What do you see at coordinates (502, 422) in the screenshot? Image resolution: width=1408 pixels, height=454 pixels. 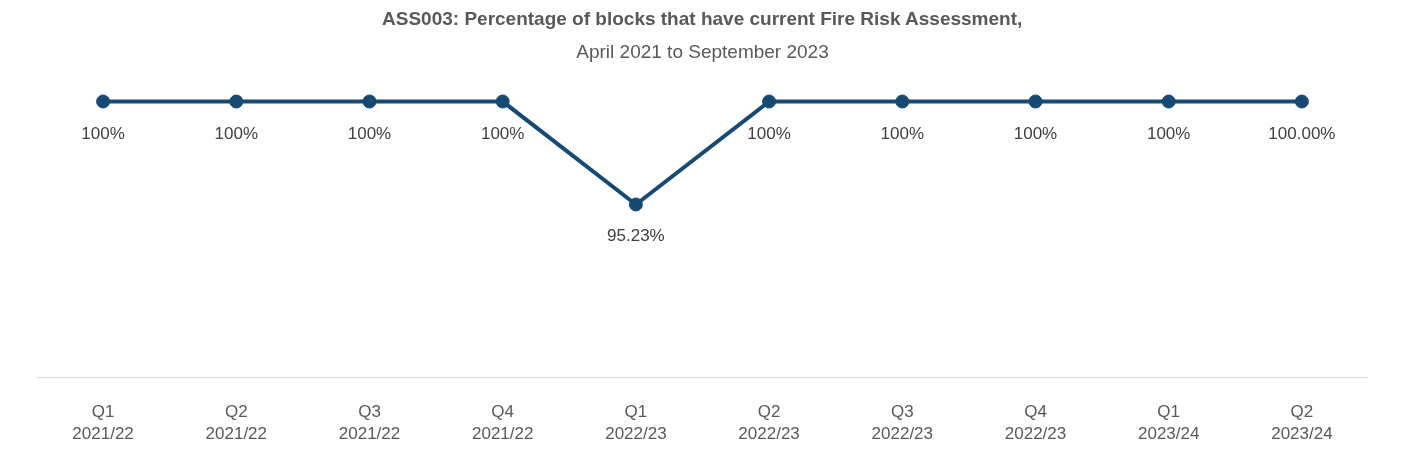 I see `x-tick-label: Q4 2021/22` at bounding box center [502, 422].